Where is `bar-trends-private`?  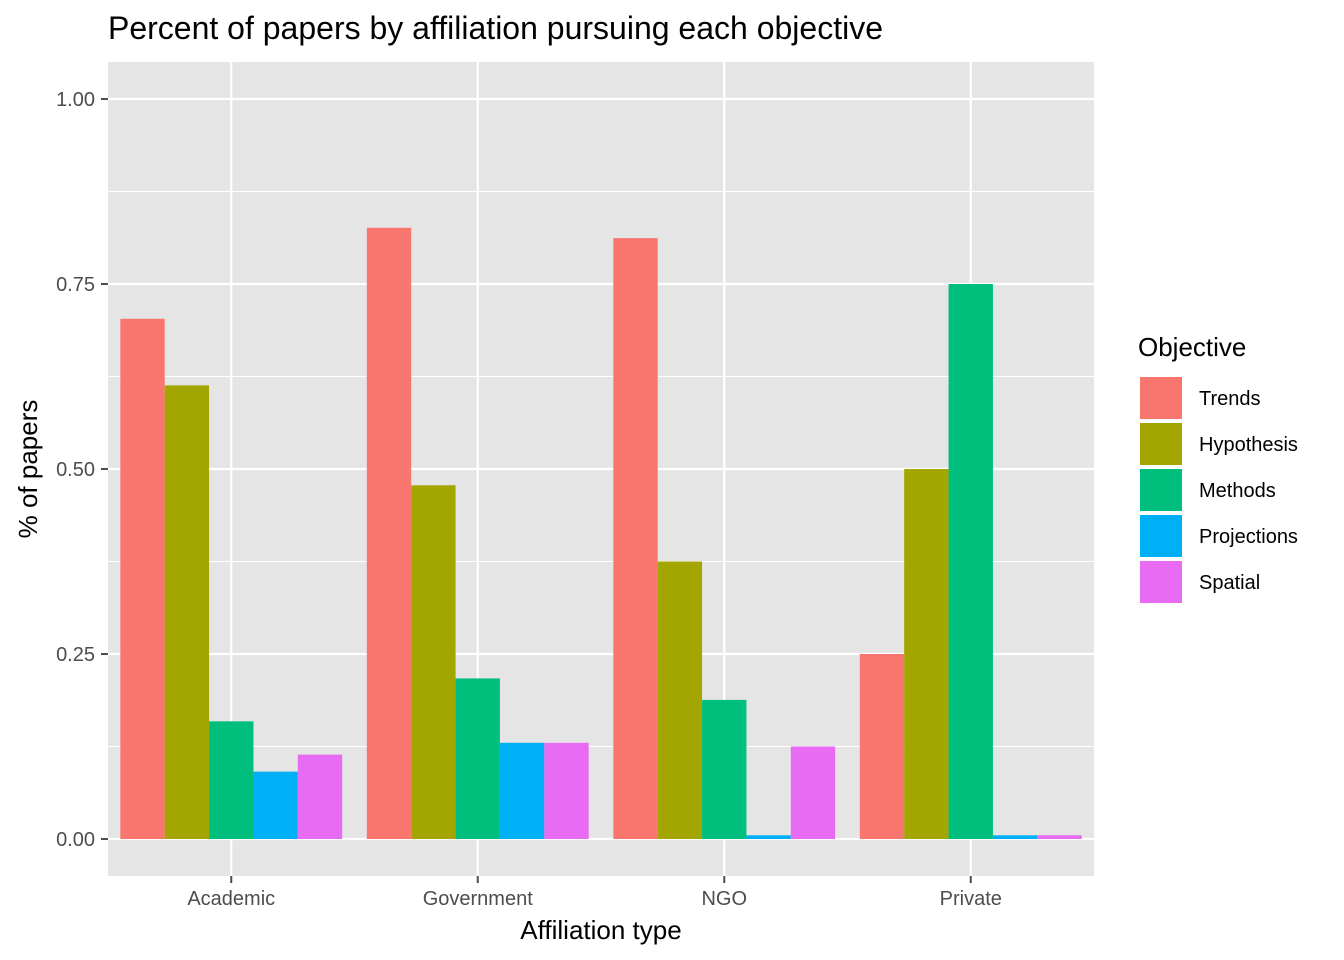 bar-trends-private is located at coordinates (882, 746).